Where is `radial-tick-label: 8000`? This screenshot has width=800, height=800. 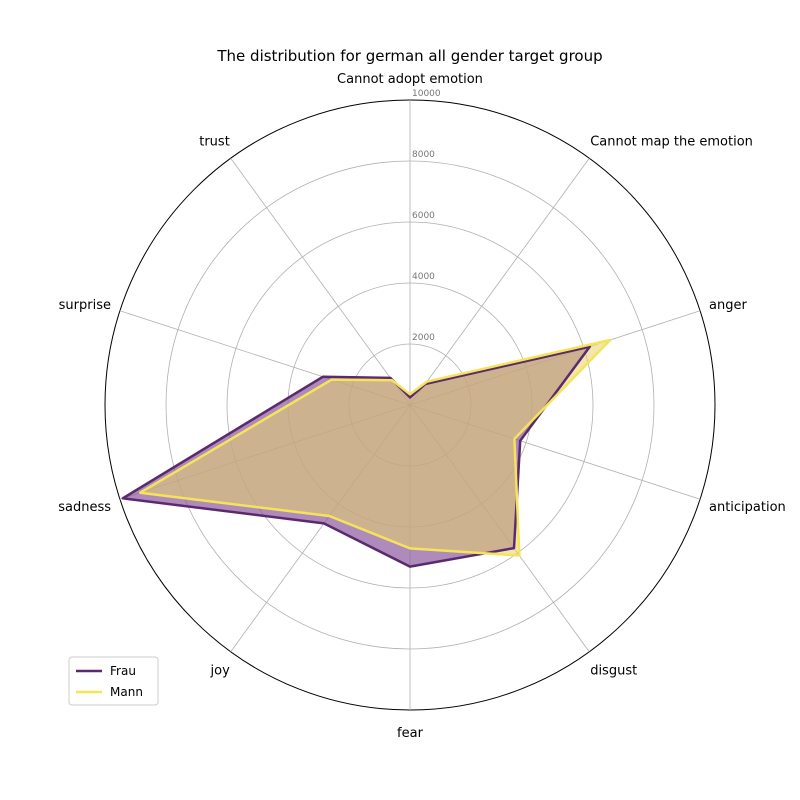
radial-tick-label: 8000 is located at coordinates (423, 155).